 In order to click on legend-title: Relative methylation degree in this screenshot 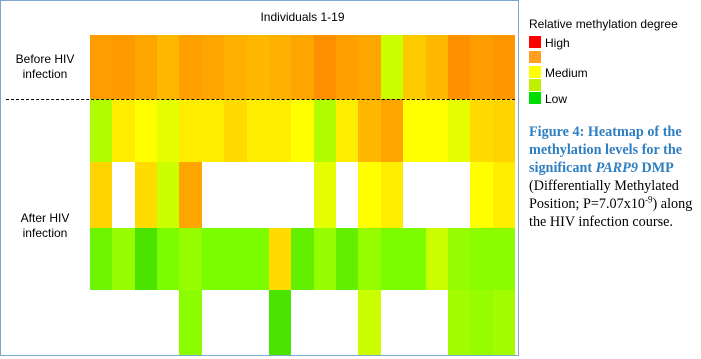, I will do `click(603, 24)`.